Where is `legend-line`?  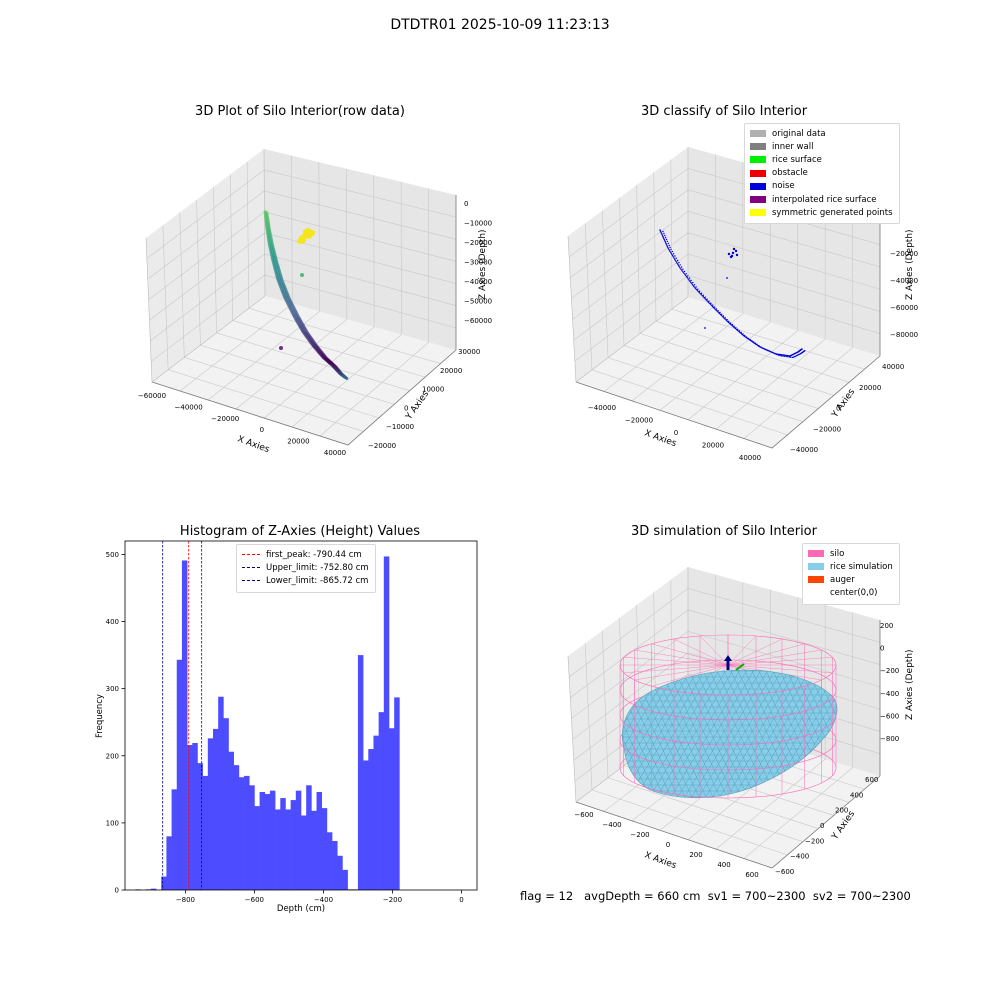
legend-line is located at coordinates (251, 581).